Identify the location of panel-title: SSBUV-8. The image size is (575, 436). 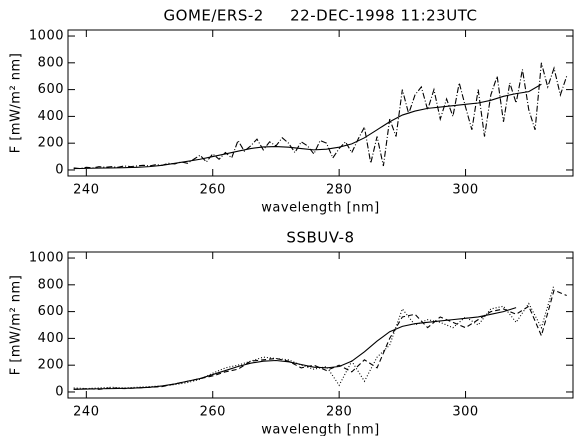
(320, 238).